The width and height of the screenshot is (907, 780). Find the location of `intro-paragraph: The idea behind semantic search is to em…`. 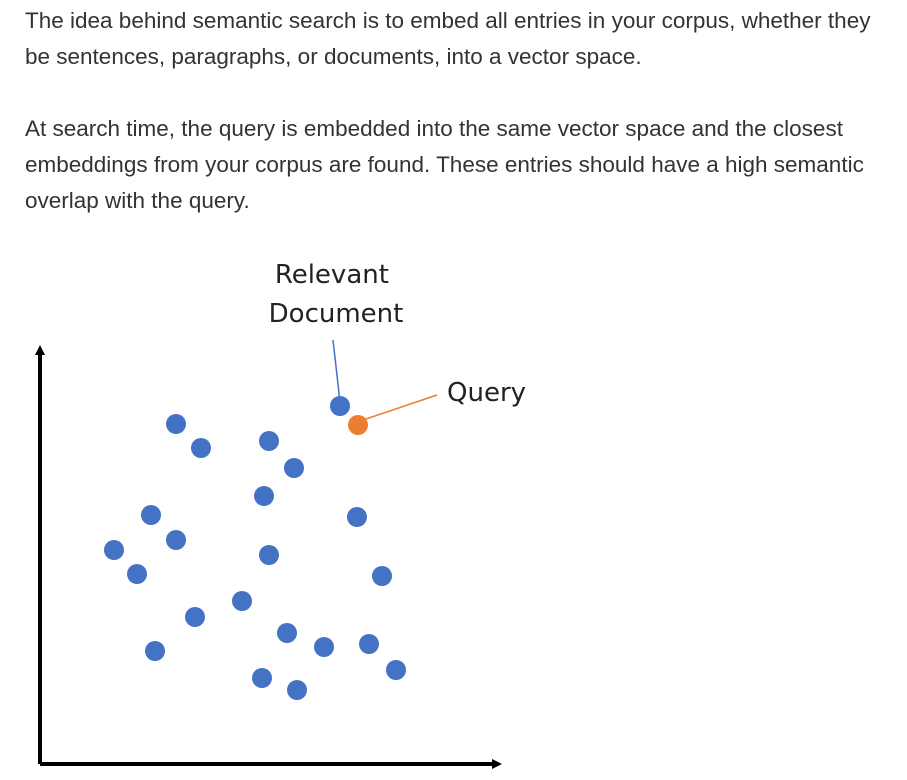

intro-paragraph: The idea behind semantic search is to em… is located at coordinates (448, 38).